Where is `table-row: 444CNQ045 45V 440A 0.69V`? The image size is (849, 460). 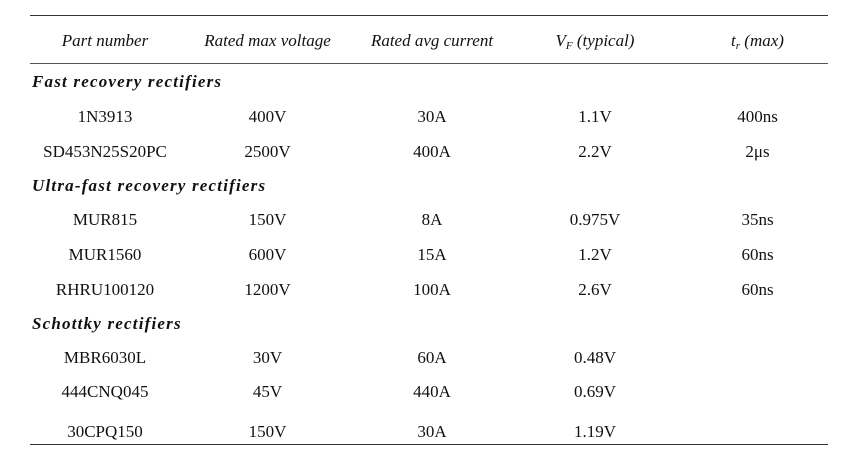
table-row: 444CNQ045 45V 440A 0.69V is located at coordinates (424, 392).